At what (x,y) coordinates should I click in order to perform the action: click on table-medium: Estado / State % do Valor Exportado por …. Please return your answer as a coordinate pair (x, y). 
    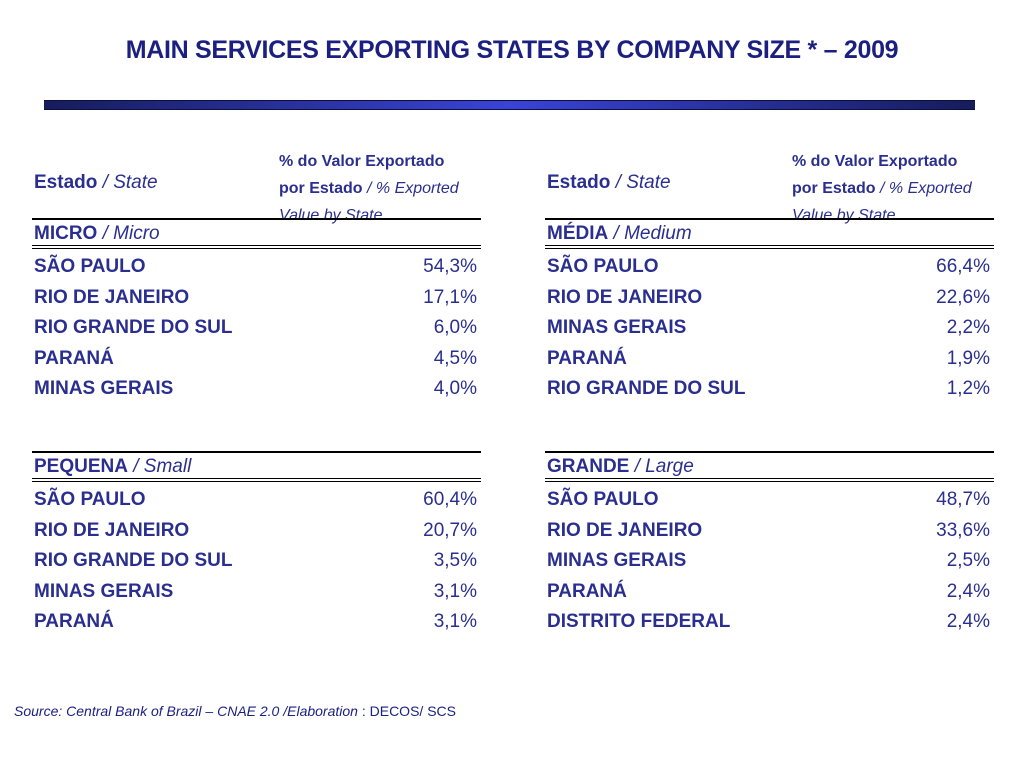
    Looking at the image, I should click on (769, 274).